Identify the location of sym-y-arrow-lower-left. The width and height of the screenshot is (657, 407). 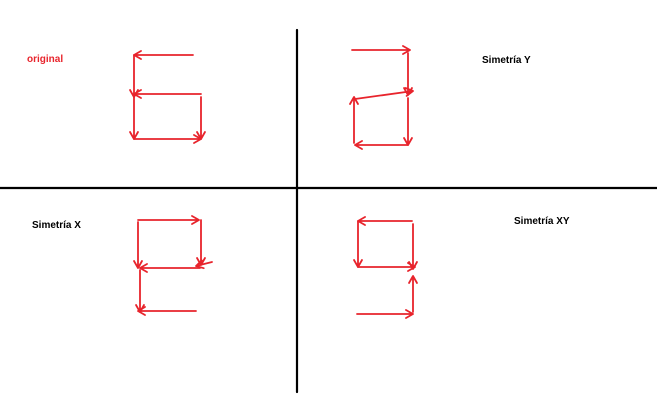
(354, 120).